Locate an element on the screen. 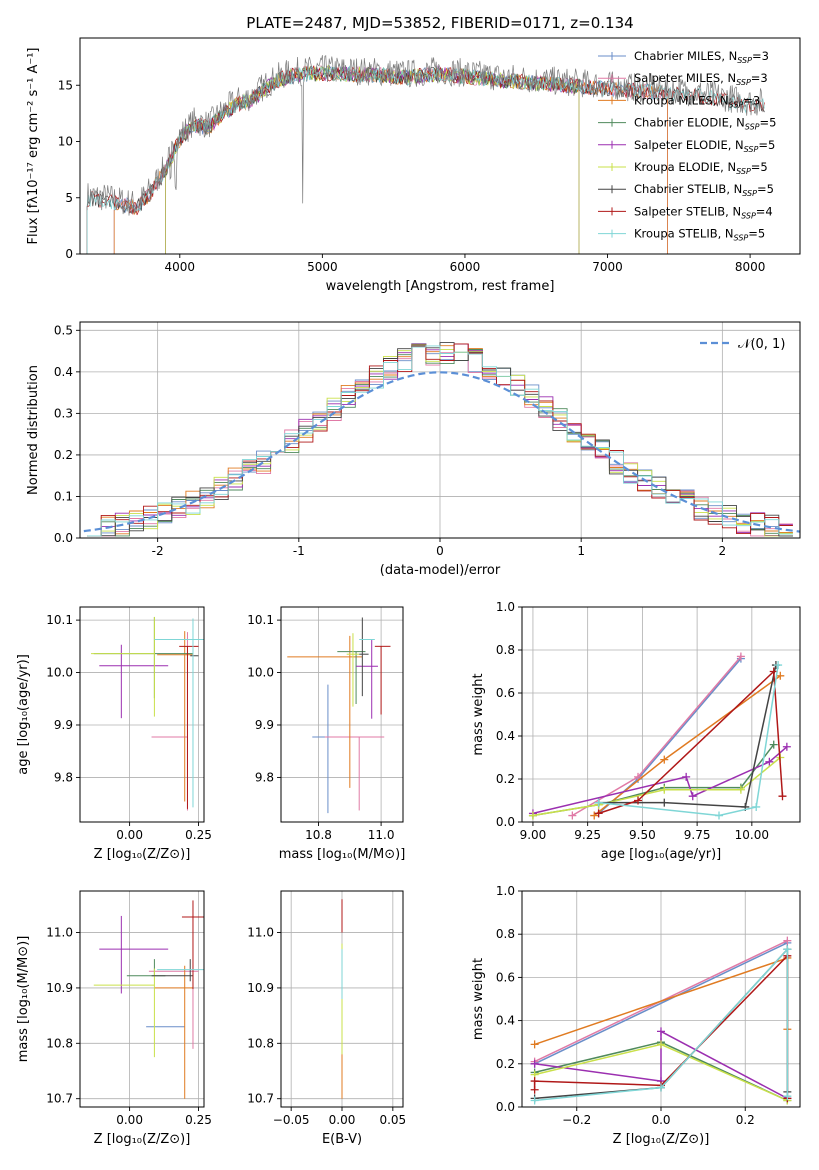  legend-label: Kroupa MILES, NSSP=3 is located at coordinates (697, 101).